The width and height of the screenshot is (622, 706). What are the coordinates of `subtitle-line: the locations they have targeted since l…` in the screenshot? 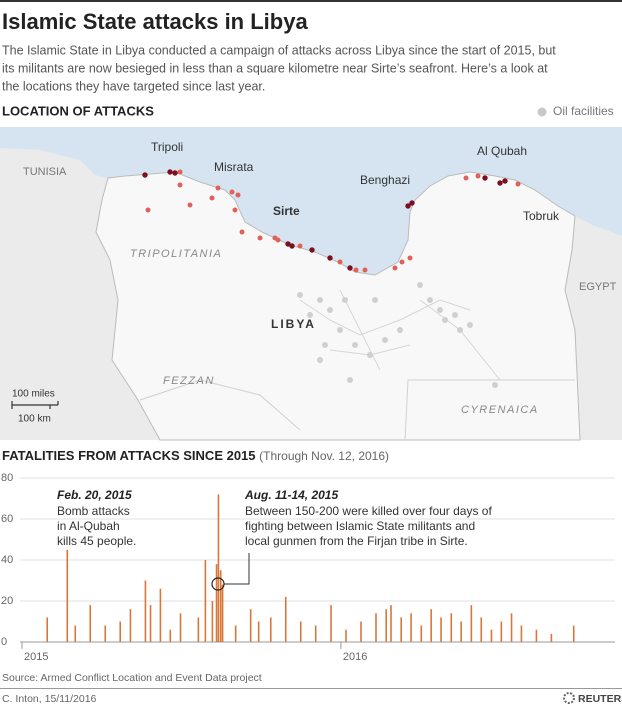 It's located at (133, 86).